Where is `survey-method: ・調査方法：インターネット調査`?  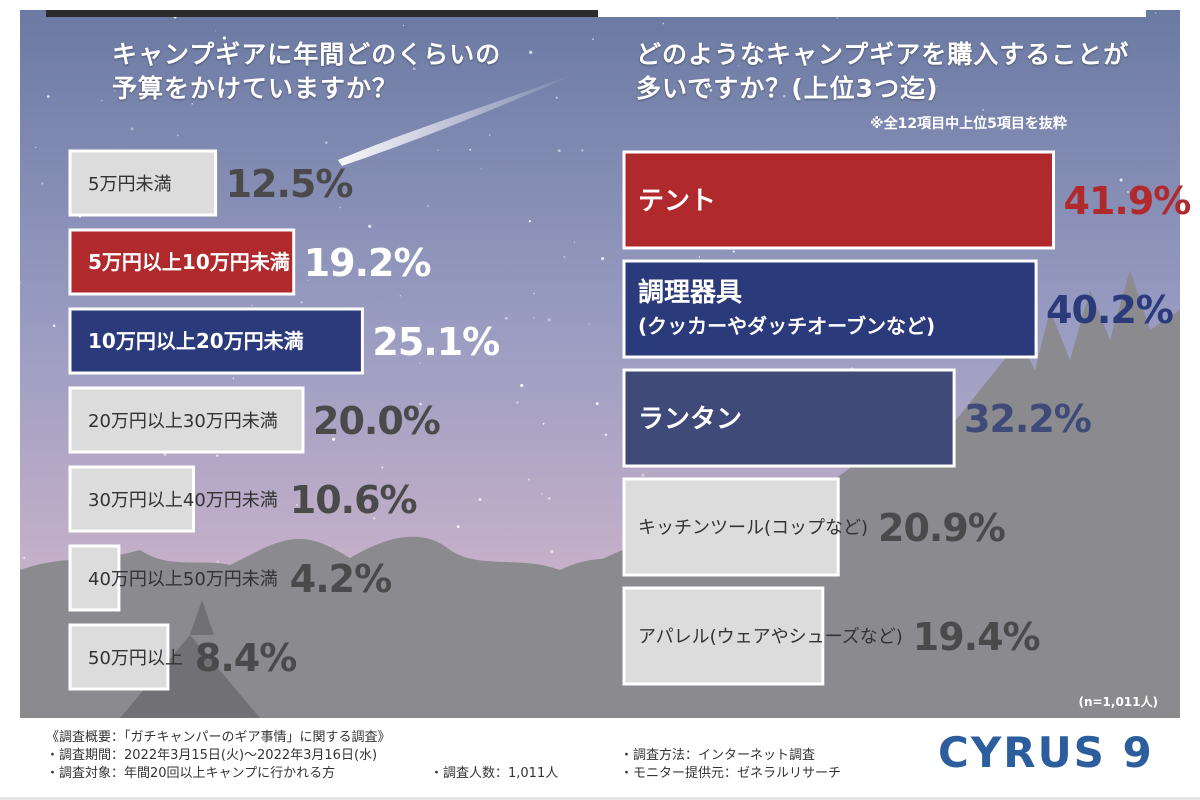 survey-method: ・調査方法：インターネット調査 is located at coordinates (718, 755).